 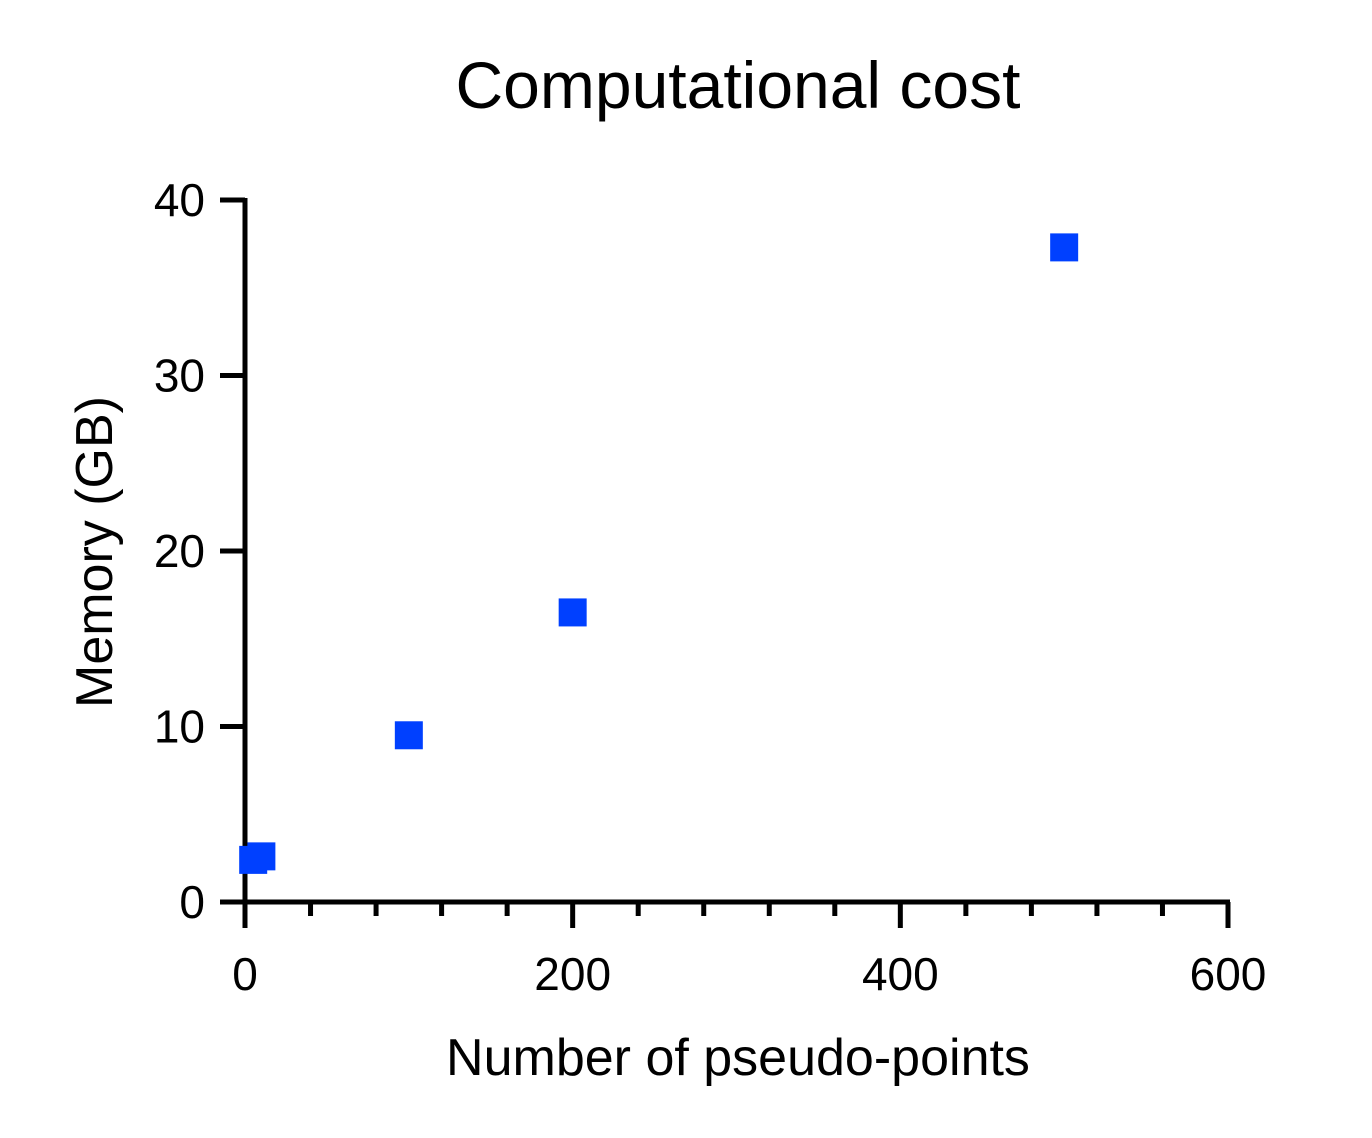 I want to click on y-tick-label: 0, so click(x=192, y=902).